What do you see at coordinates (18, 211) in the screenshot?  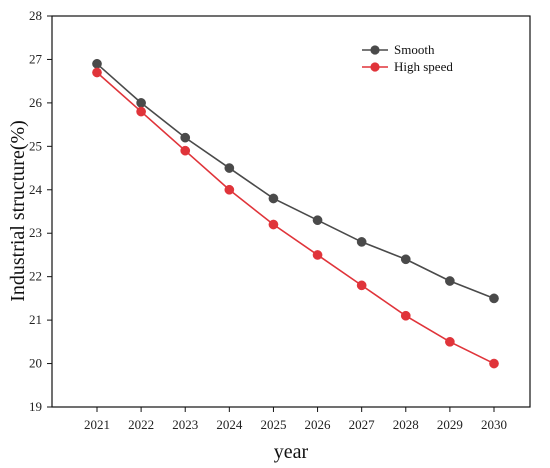 I see `y-axis-title: Industrial structure(%)` at bounding box center [18, 211].